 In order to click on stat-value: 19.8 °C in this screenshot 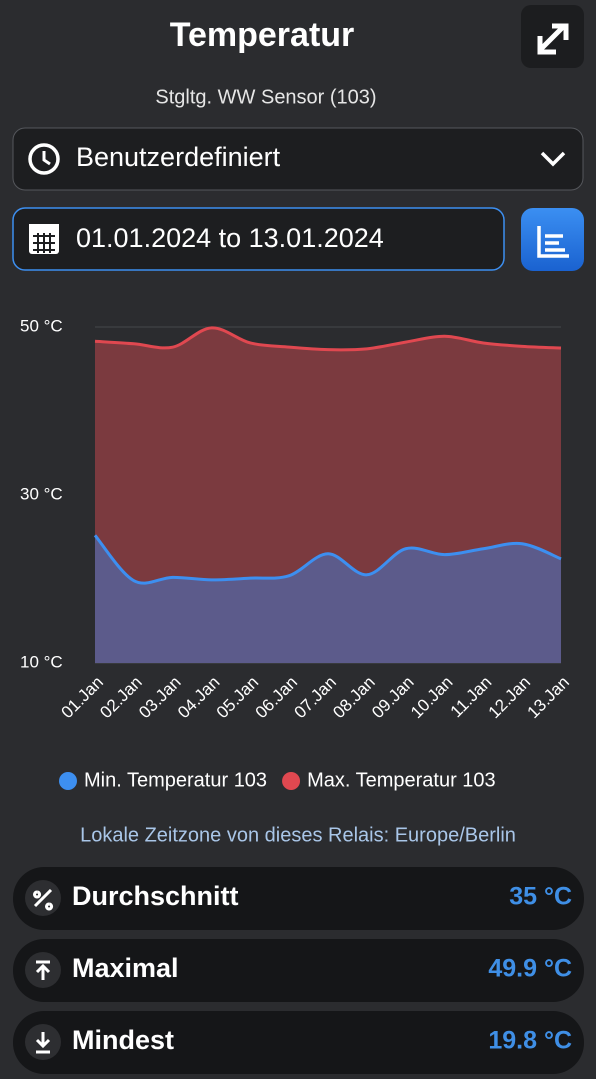, I will do `click(530, 1041)`.